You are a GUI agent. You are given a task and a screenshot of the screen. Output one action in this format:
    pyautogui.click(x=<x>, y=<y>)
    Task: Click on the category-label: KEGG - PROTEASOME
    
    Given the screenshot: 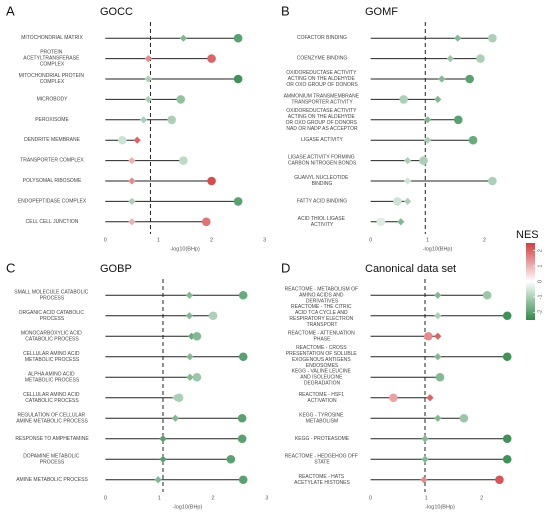 What is the action you would take?
    pyautogui.click(x=322, y=439)
    